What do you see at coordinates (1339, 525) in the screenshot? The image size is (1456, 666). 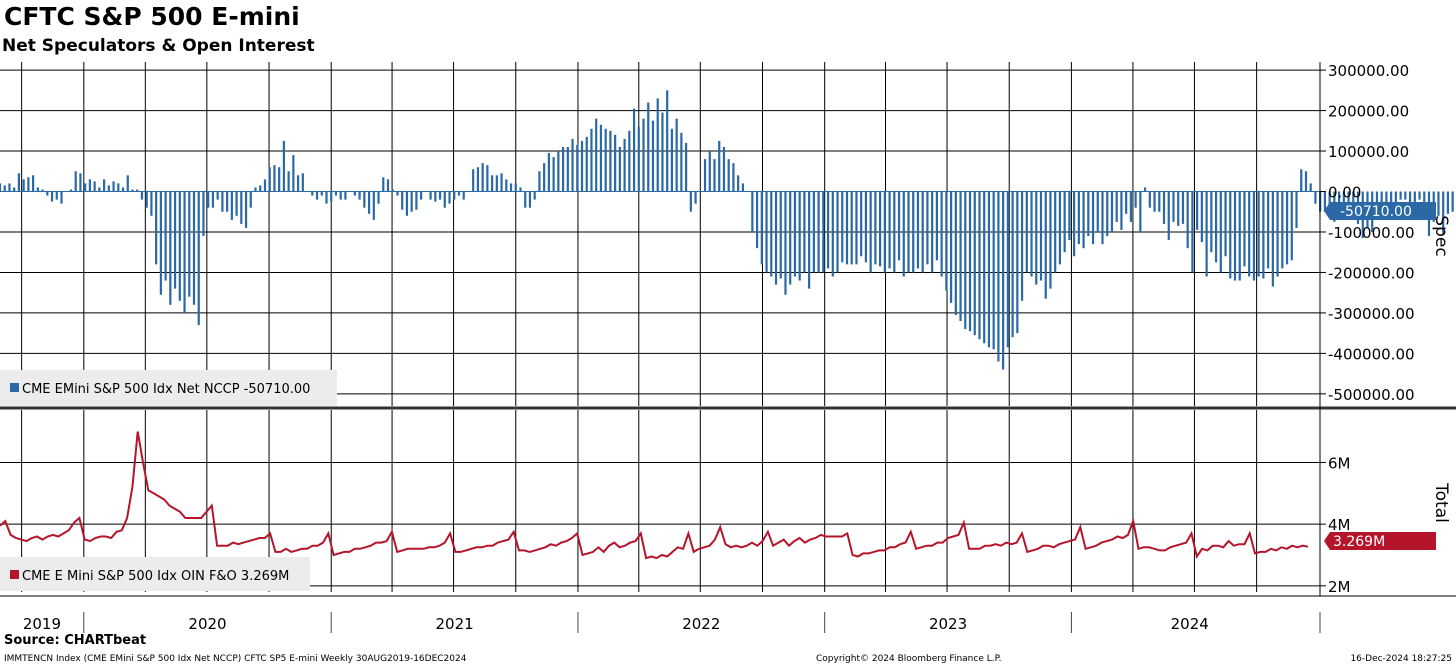 I see `total-ytick-label: 4M` at bounding box center [1339, 525].